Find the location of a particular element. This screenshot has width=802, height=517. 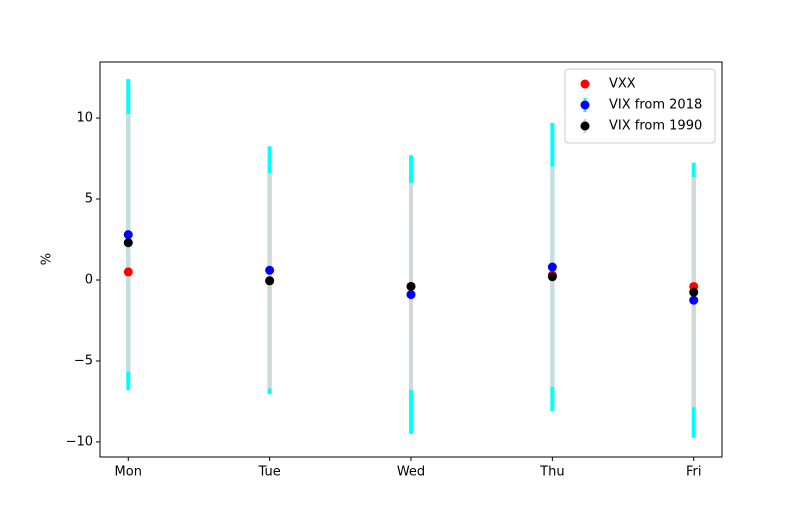

y-tick-label: −5 is located at coordinates (83, 360).